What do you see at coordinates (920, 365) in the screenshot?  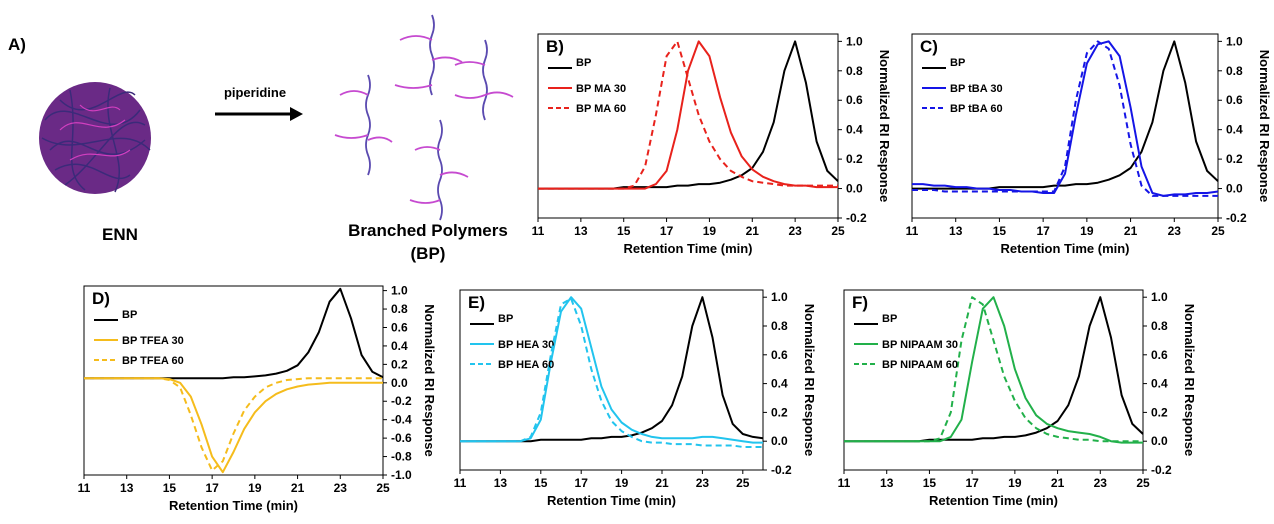 I see `legend-label: BP NIPAAM 60` at bounding box center [920, 365].